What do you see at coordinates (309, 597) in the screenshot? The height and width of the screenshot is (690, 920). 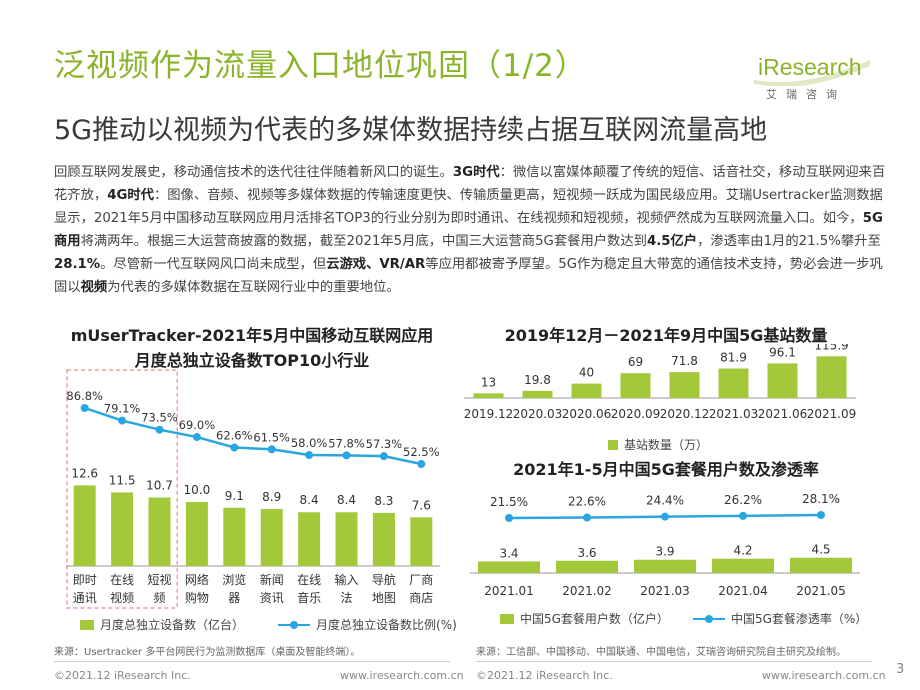 I see `x-tick-label: 音乐` at bounding box center [309, 597].